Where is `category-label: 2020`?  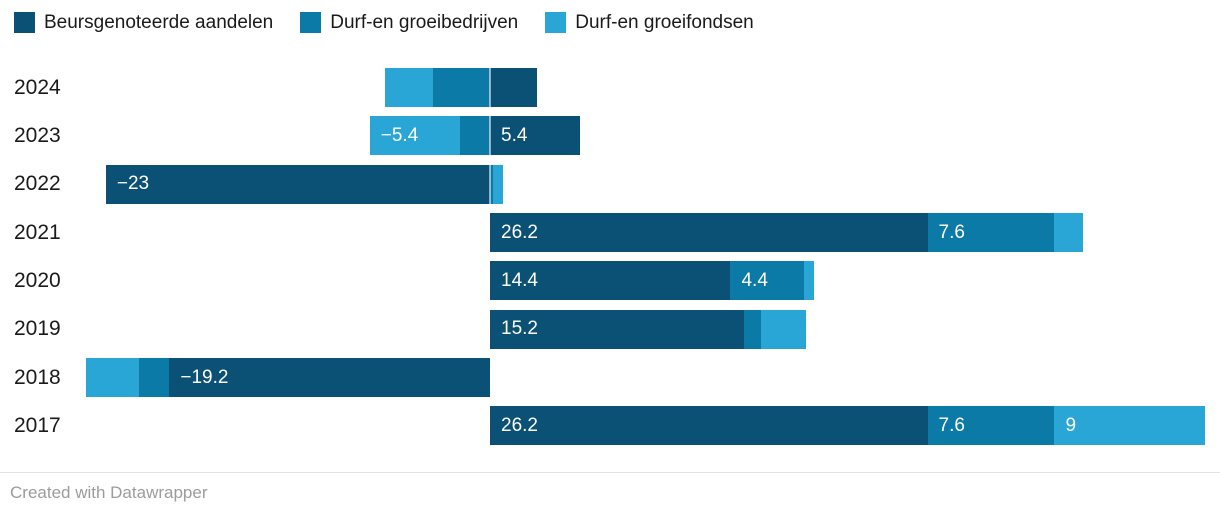 category-label: 2020 is located at coordinates (37, 280).